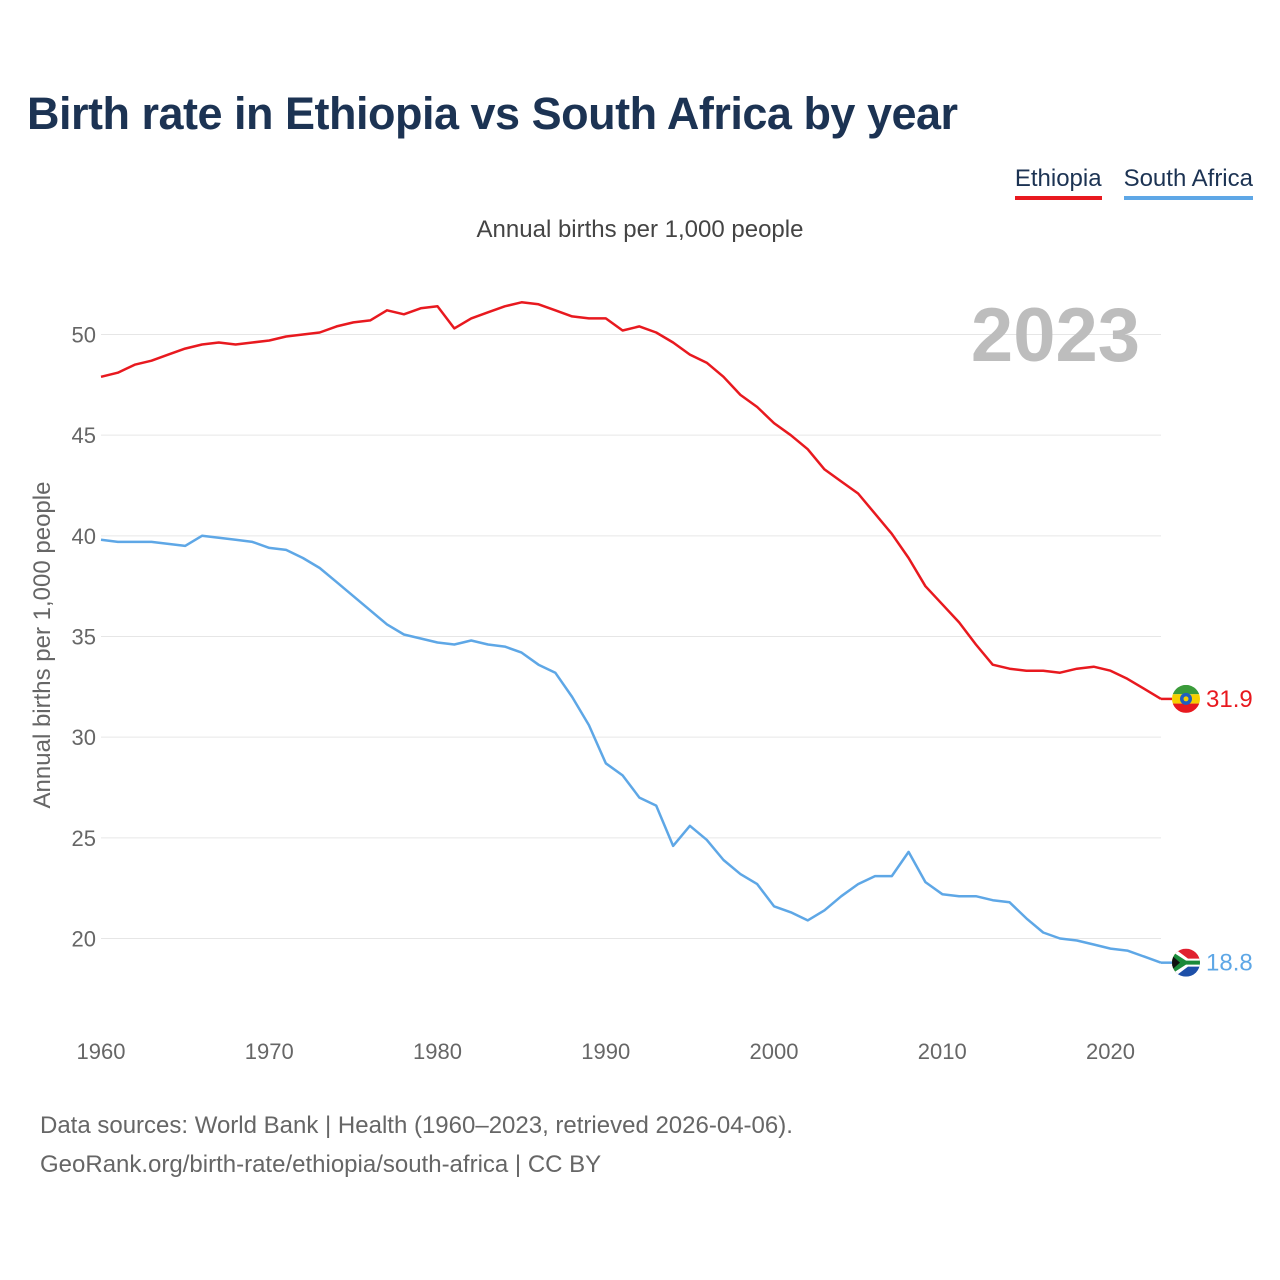 The image size is (1280, 1280). I want to click on x-tick-label: 1990, so click(605, 1051).